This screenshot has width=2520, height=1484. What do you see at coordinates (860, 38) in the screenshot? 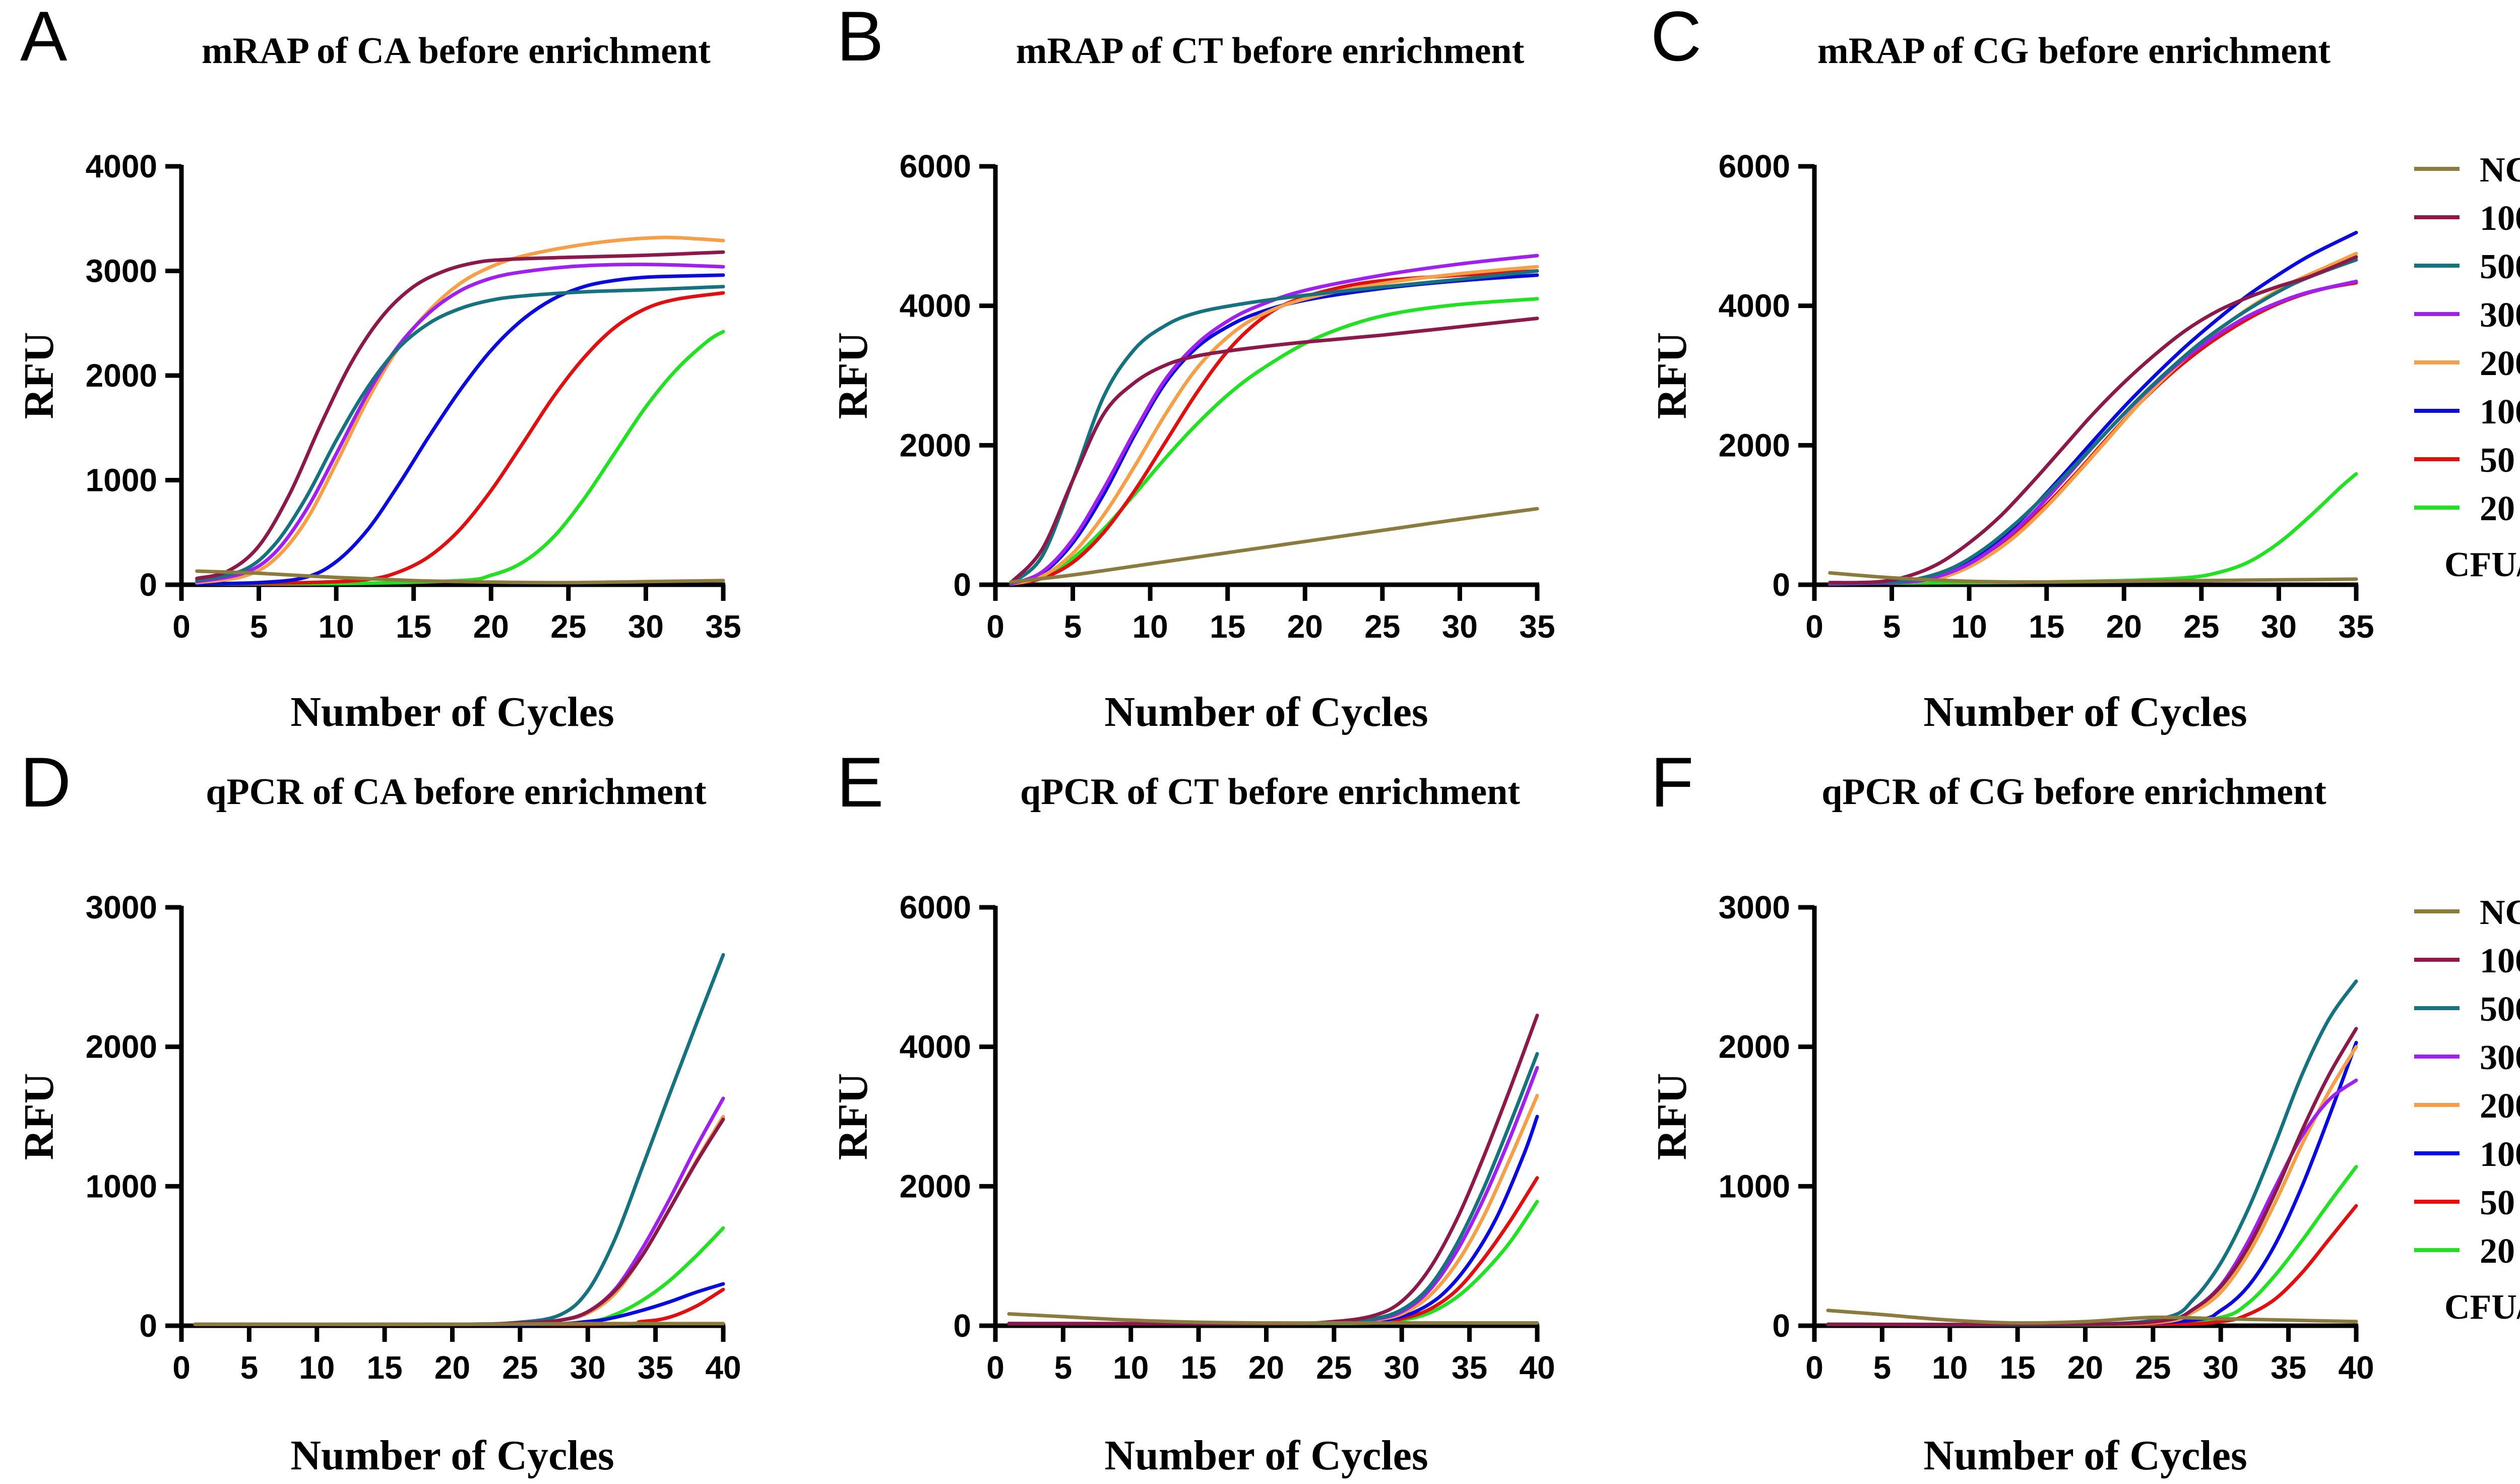
I see `panel-letter: B` at bounding box center [860, 38].